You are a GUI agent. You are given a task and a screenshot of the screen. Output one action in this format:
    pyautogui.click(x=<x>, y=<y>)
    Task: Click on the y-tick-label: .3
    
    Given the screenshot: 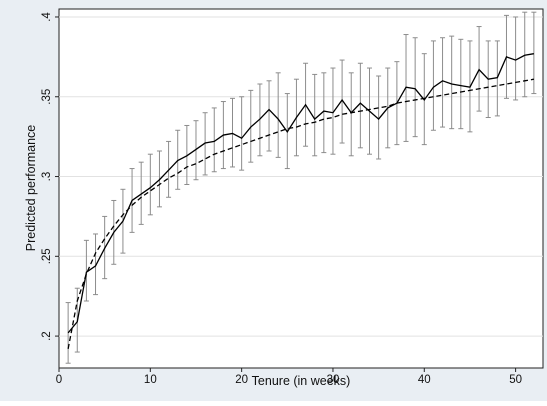 What is the action you would take?
    pyautogui.click(x=47, y=177)
    